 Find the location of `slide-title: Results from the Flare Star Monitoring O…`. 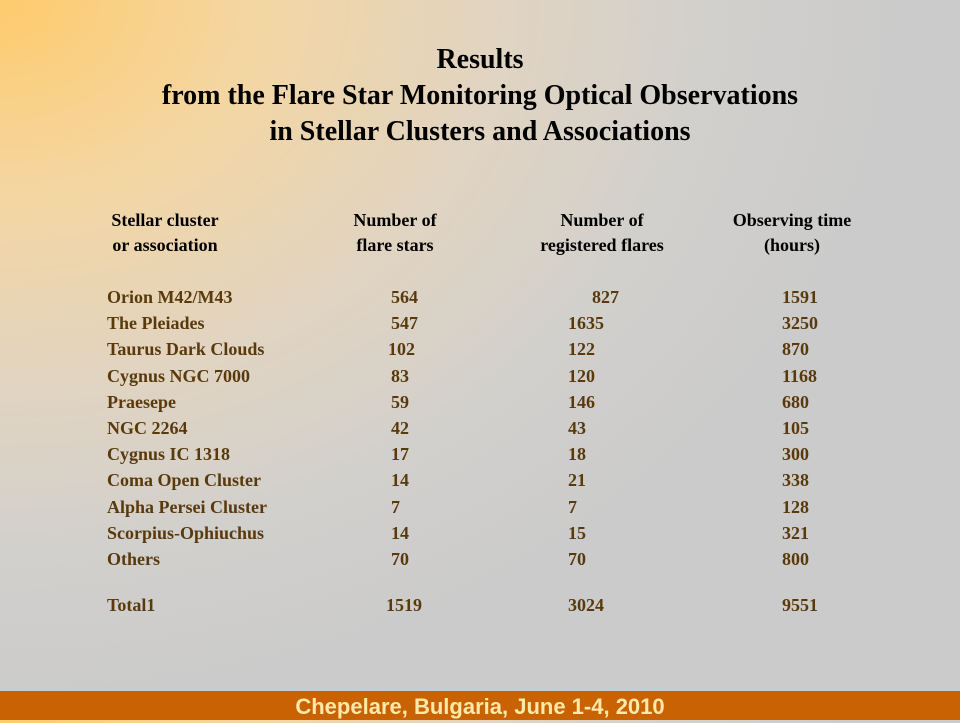

slide-title: Results from the Flare Star Monitoring O… is located at coordinates (480, 96).